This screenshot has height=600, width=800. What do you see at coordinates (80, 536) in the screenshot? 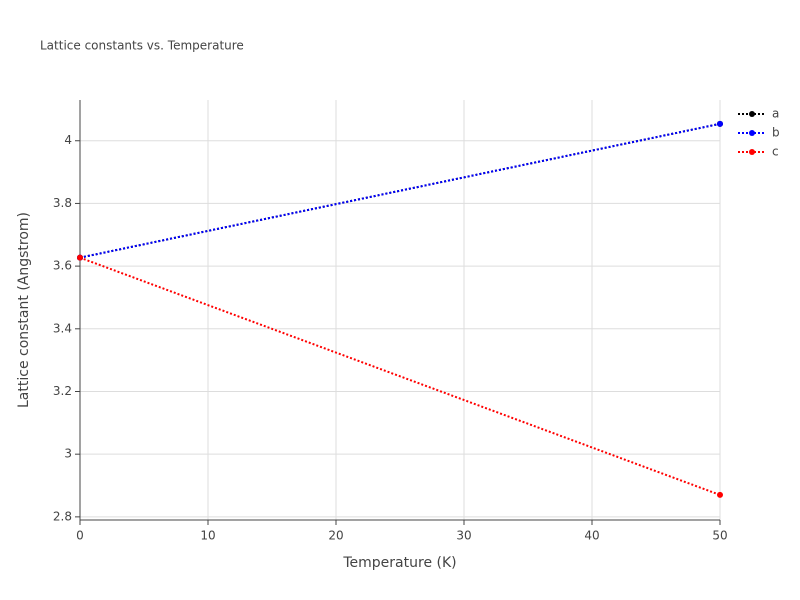
I see `x-tick-label: 0` at bounding box center [80, 536].